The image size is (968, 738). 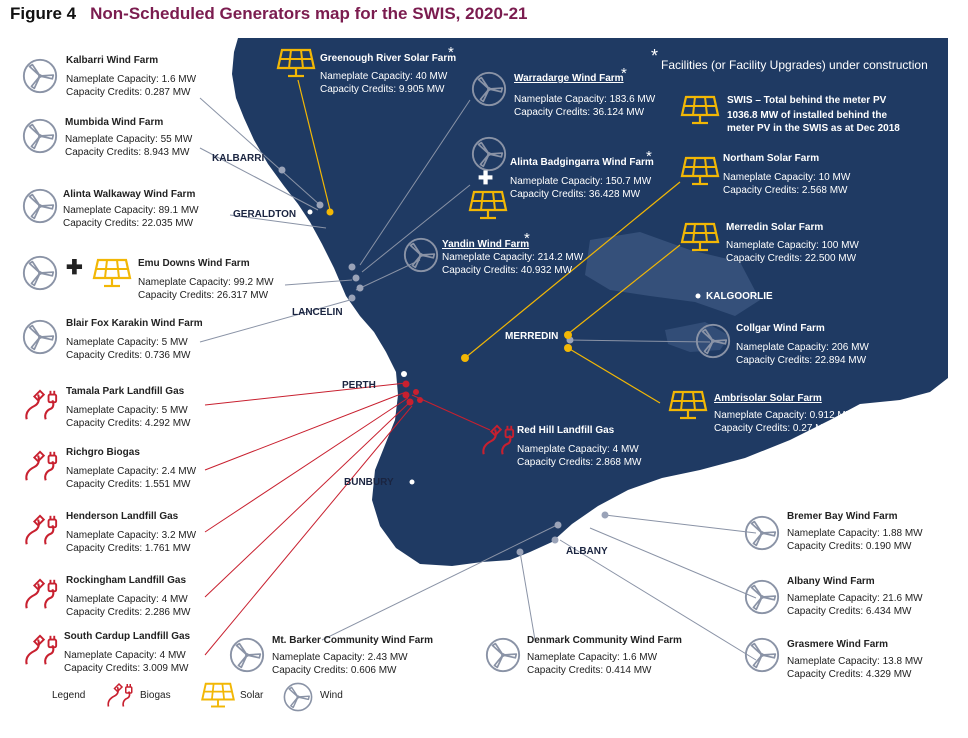 What do you see at coordinates (486, 178) in the screenshot?
I see `plus-icon: ✚` at bounding box center [486, 178].